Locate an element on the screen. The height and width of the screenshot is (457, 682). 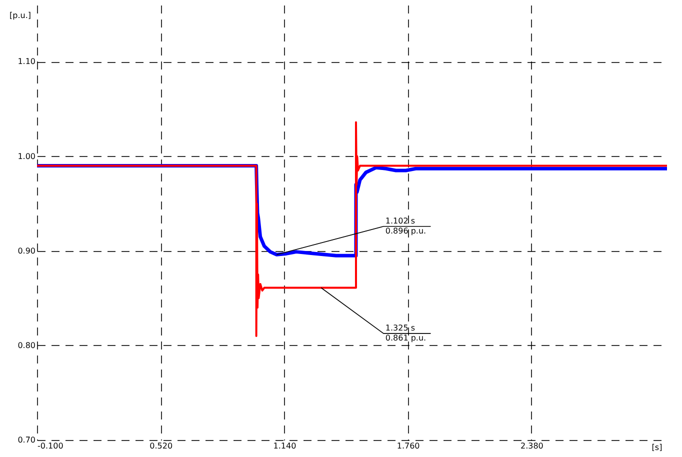
x-tick-label: 1.760 is located at coordinates (408, 446).